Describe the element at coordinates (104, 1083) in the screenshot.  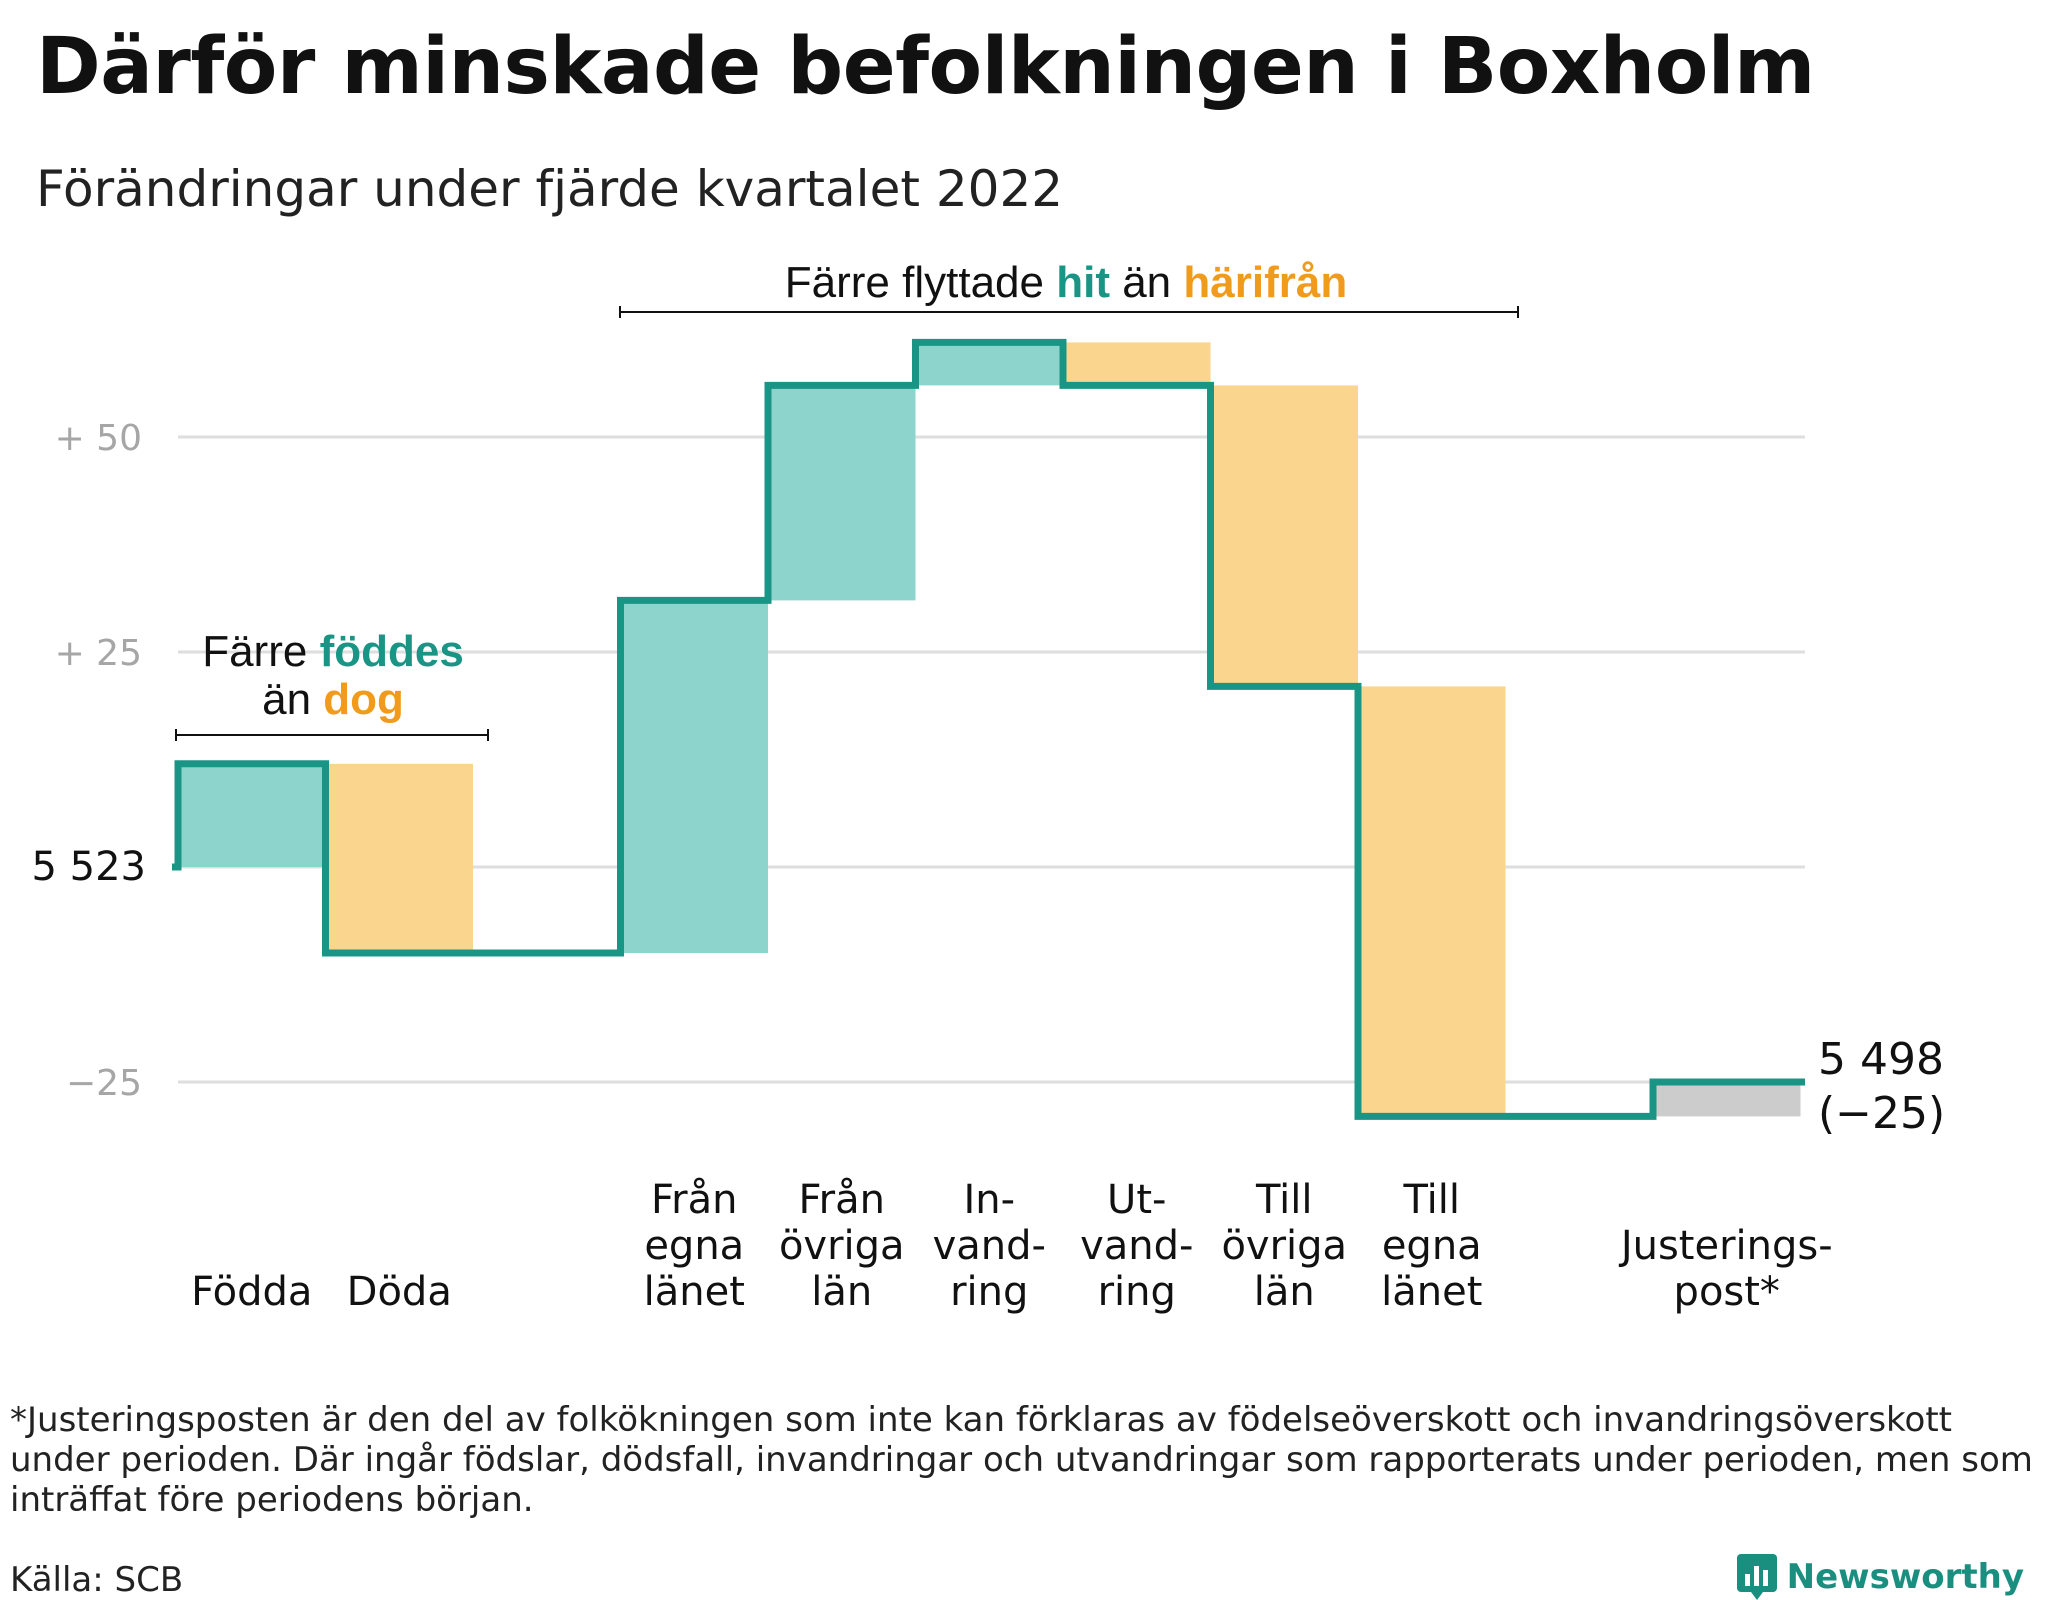
I see `y-tick-label: −25` at that location.